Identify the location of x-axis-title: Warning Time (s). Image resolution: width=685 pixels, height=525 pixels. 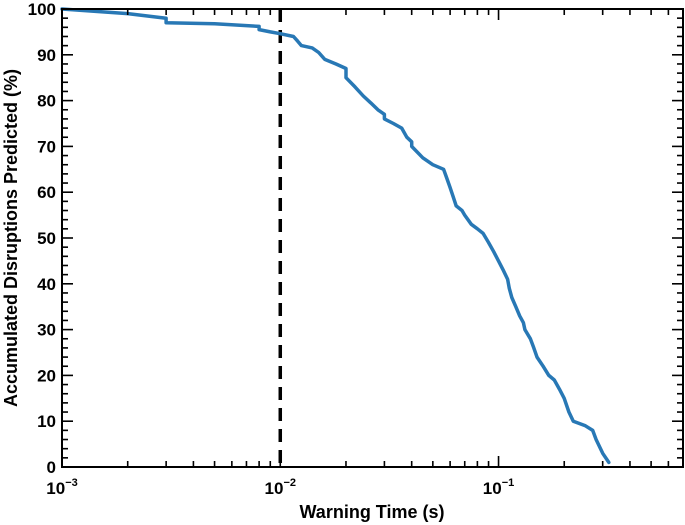
(371, 512).